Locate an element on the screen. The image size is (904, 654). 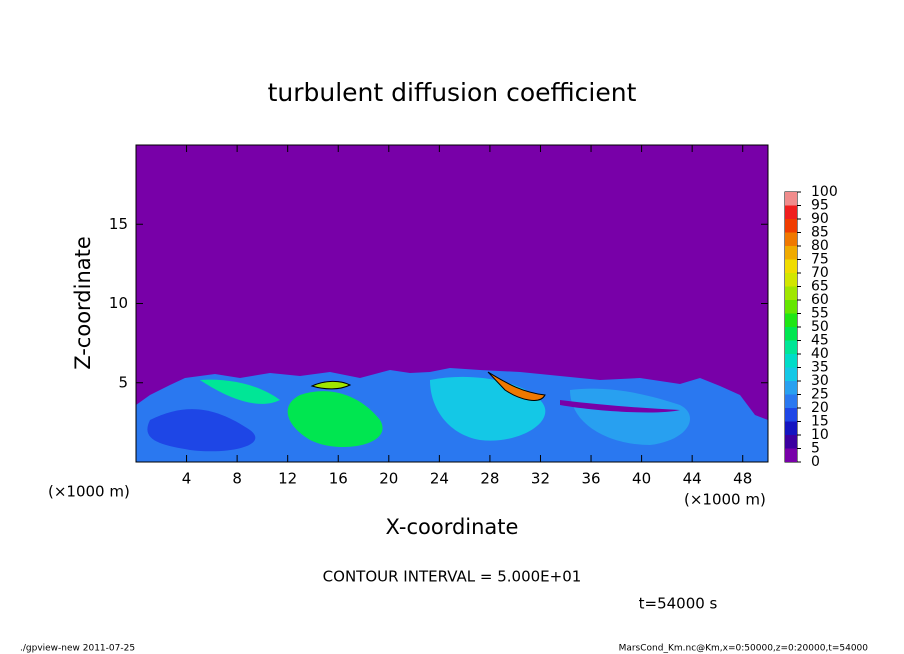
colorbar-label: 25 is located at coordinates (820, 395).